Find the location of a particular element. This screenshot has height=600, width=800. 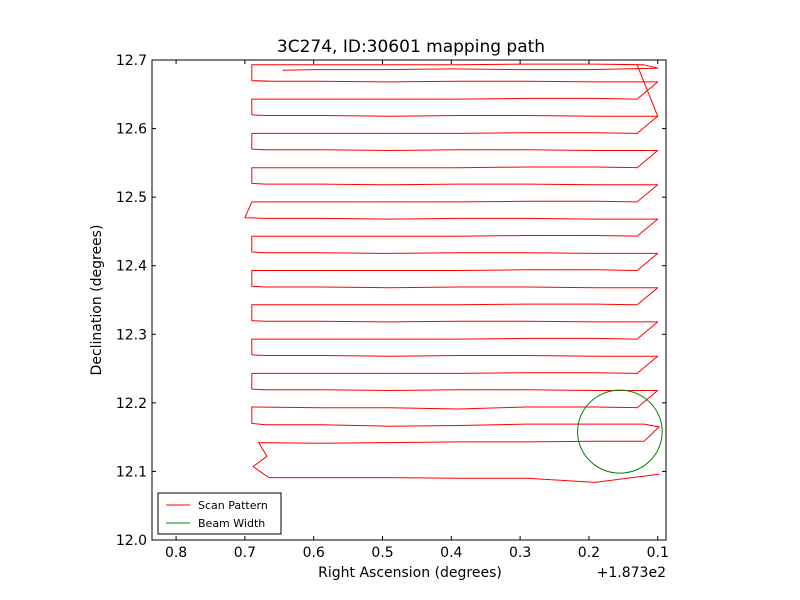

x-tick-label: 0.7 is located at coordinates (245, 553).